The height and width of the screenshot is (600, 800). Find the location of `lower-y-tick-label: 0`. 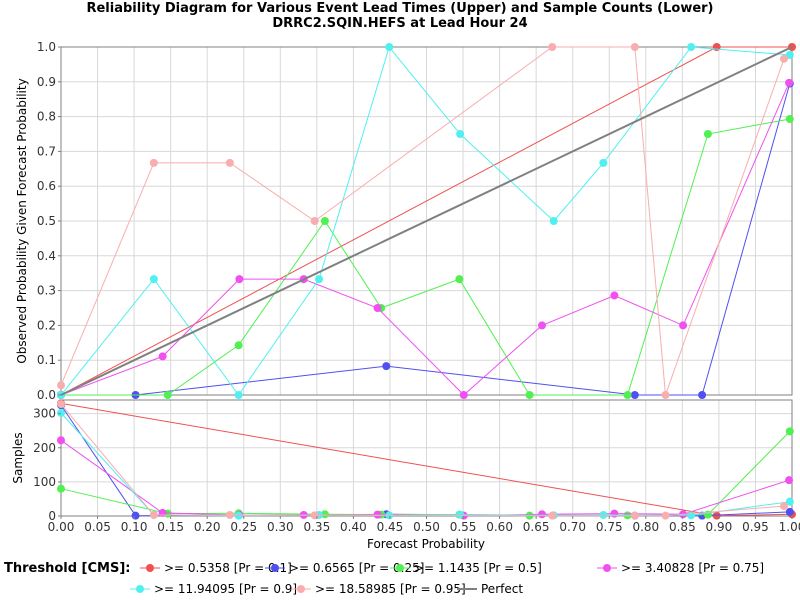

lower-y-tick-label: 0 is located at coordinates (52, 516).